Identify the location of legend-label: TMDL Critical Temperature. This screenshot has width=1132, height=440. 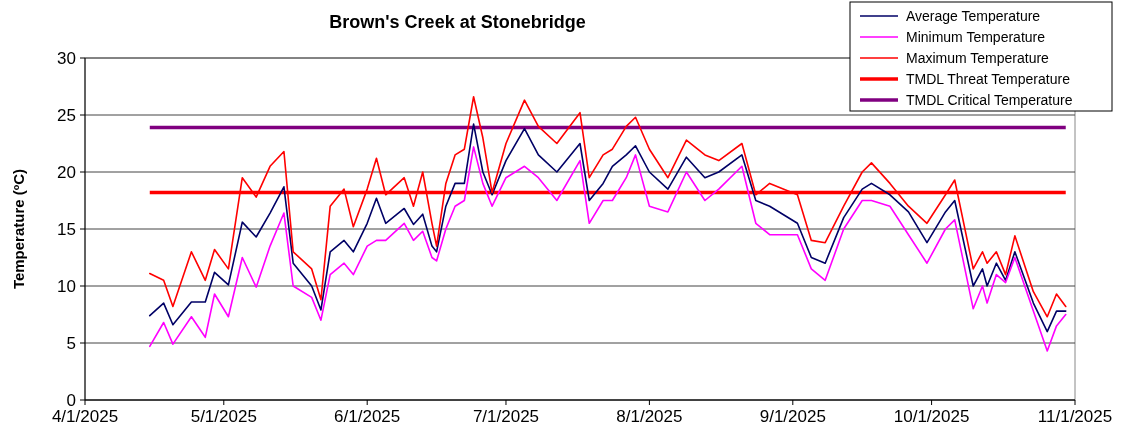
(989, 99).